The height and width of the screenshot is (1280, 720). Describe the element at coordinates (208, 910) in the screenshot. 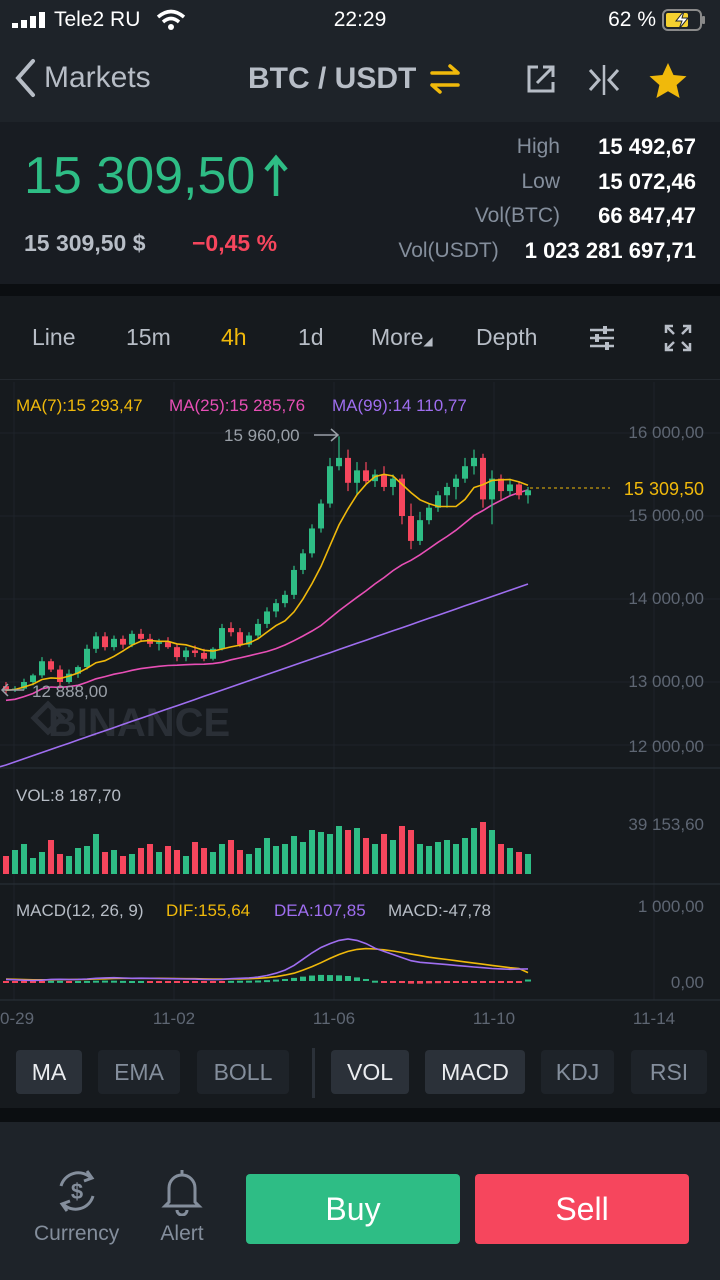

I see `dif-legend: DIF:155,64` at that location.